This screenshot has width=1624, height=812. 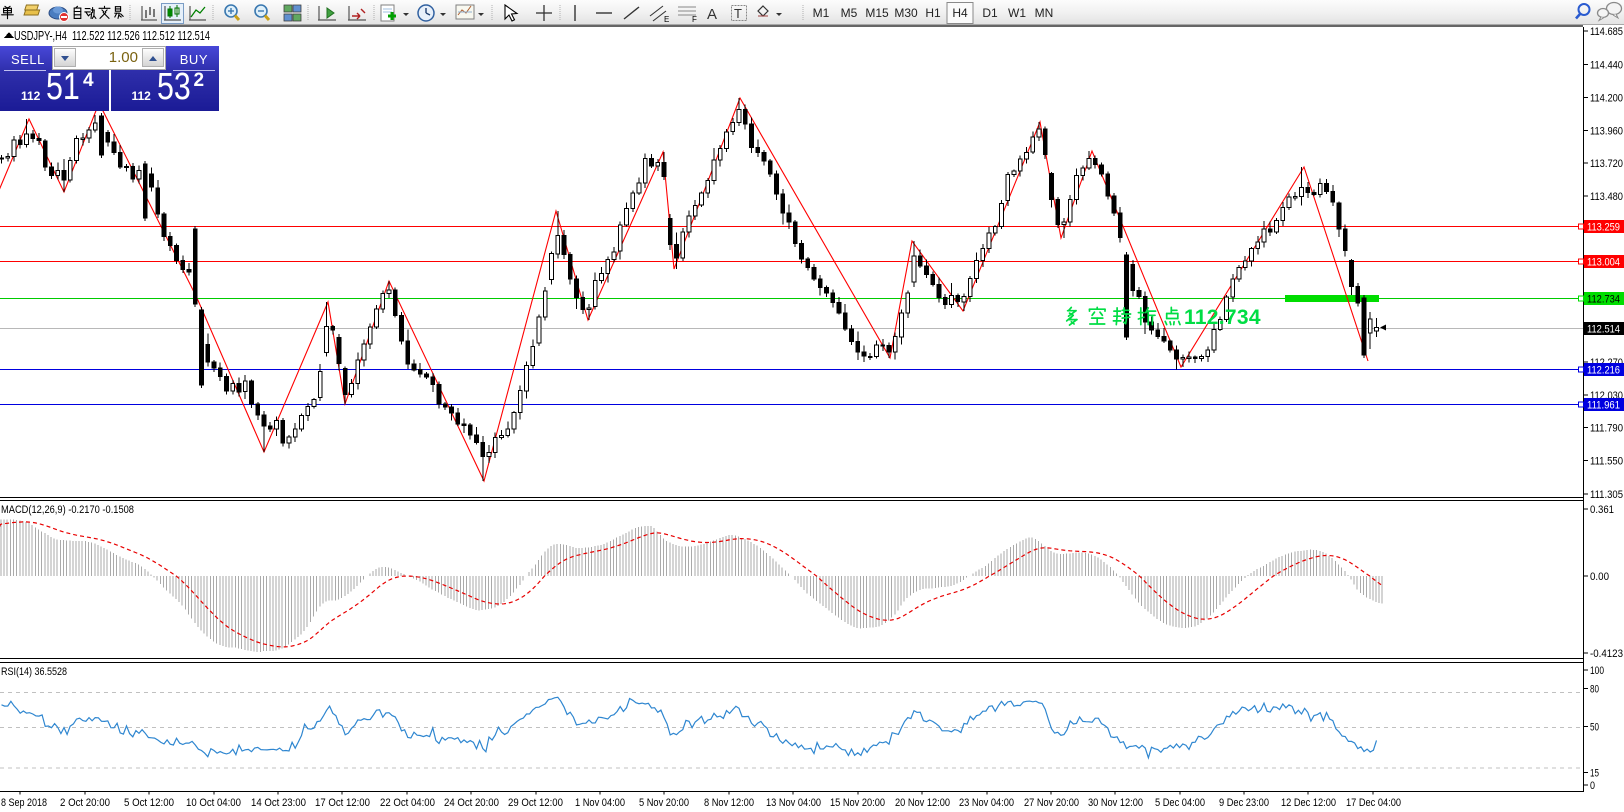 What do you see at coordinates (24, 803) in the screenshot?
I see `svg-text: 8 Sep 2018` at bounding box center [24, 803].